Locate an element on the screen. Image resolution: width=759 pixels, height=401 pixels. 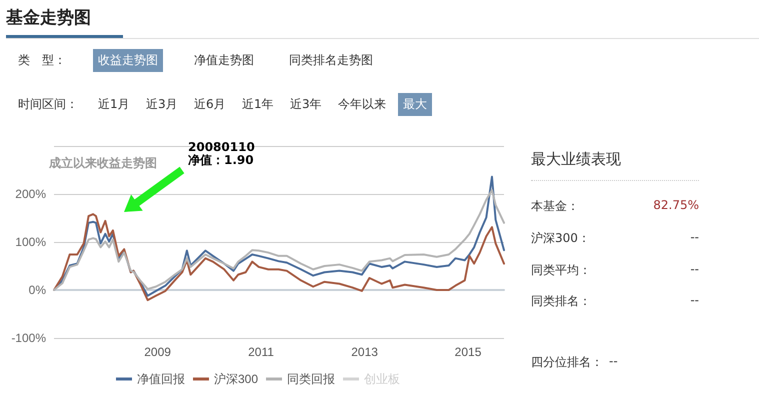
text: 同类平均： is located at coordinates (561, 270).